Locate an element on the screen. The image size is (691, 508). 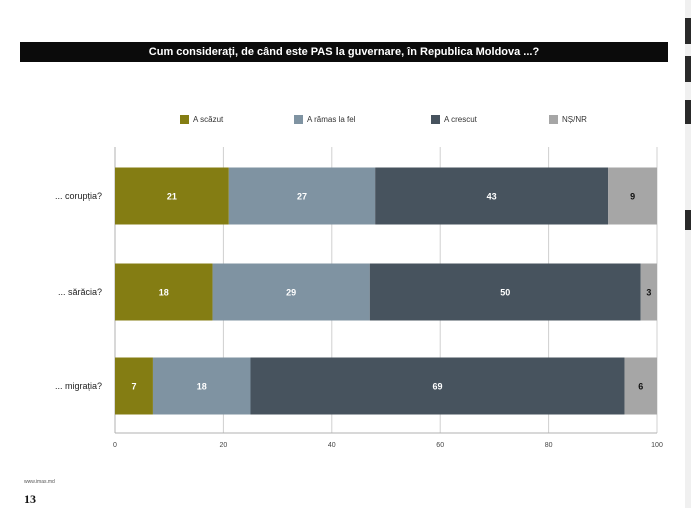
x-tick-label: 40 is located at coordinates (332, 445).